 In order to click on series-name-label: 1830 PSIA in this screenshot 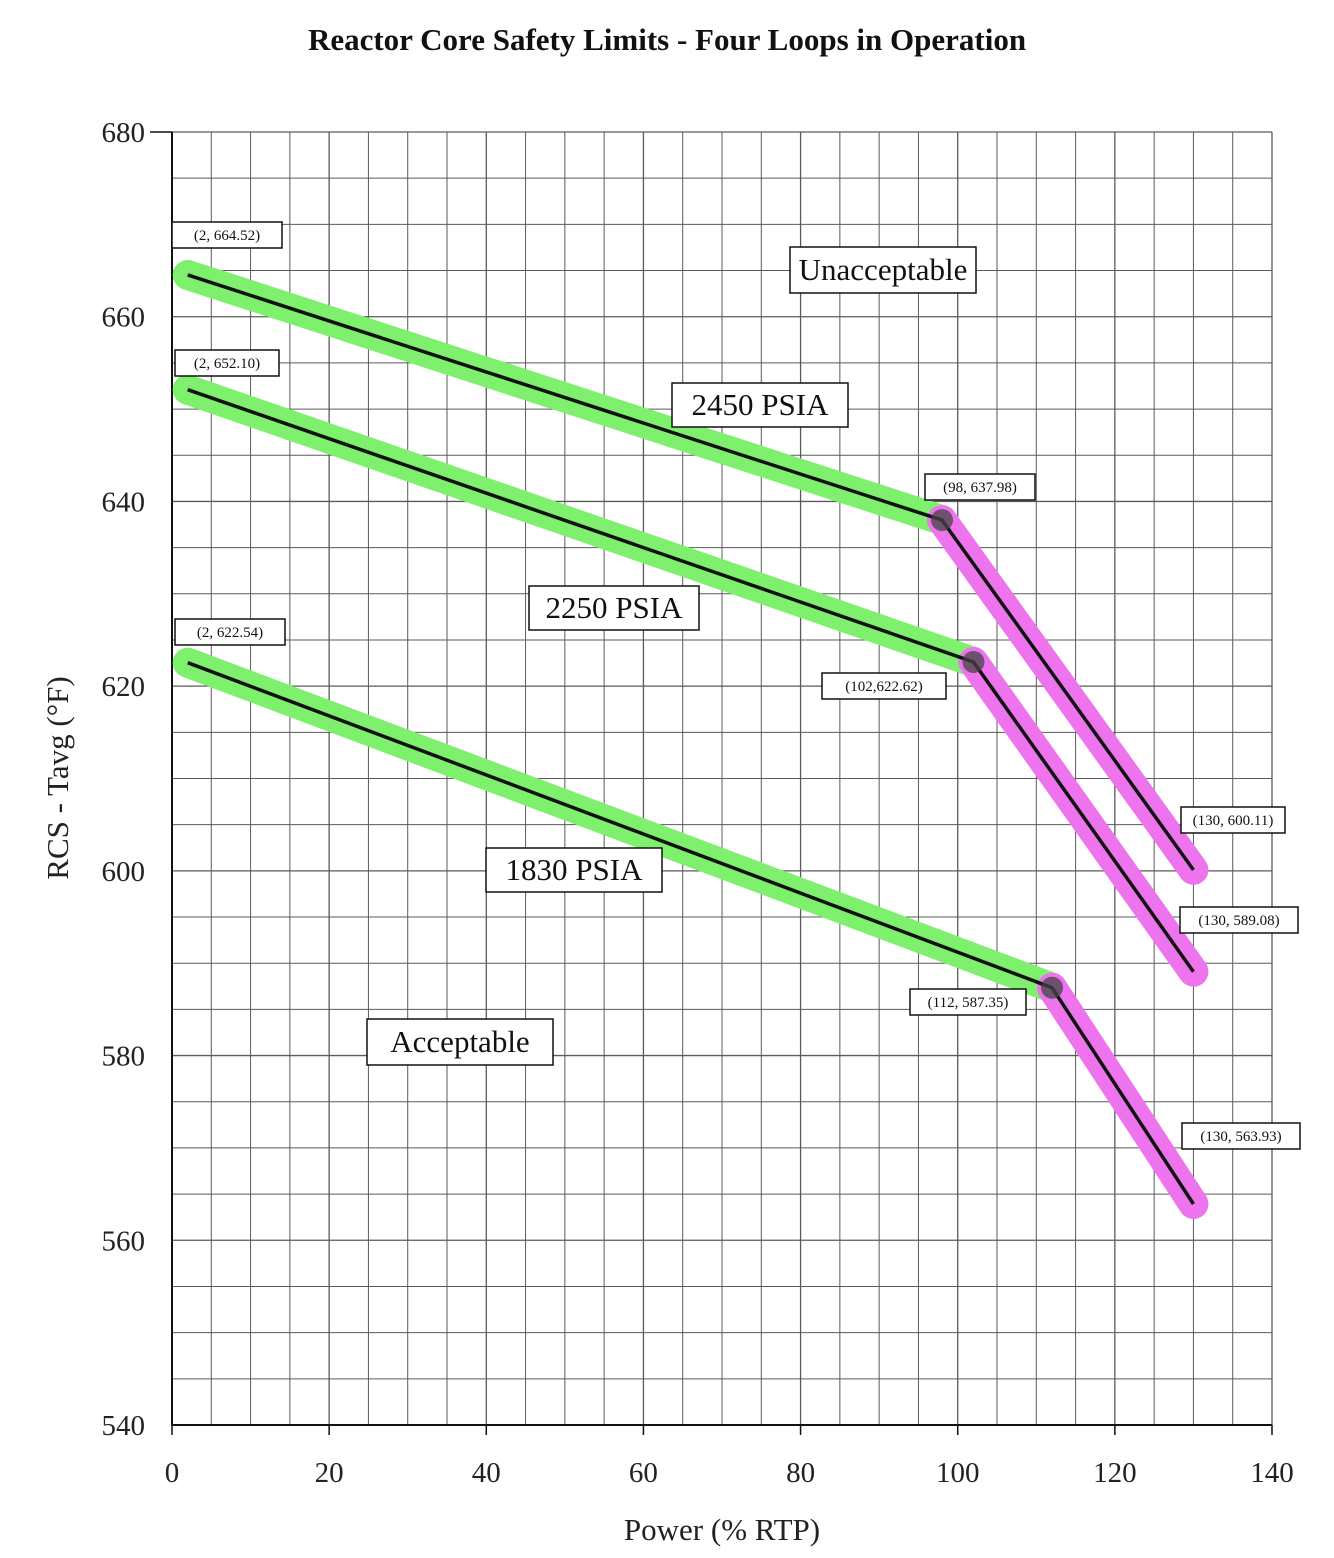, I will do `click(574, 870)`.